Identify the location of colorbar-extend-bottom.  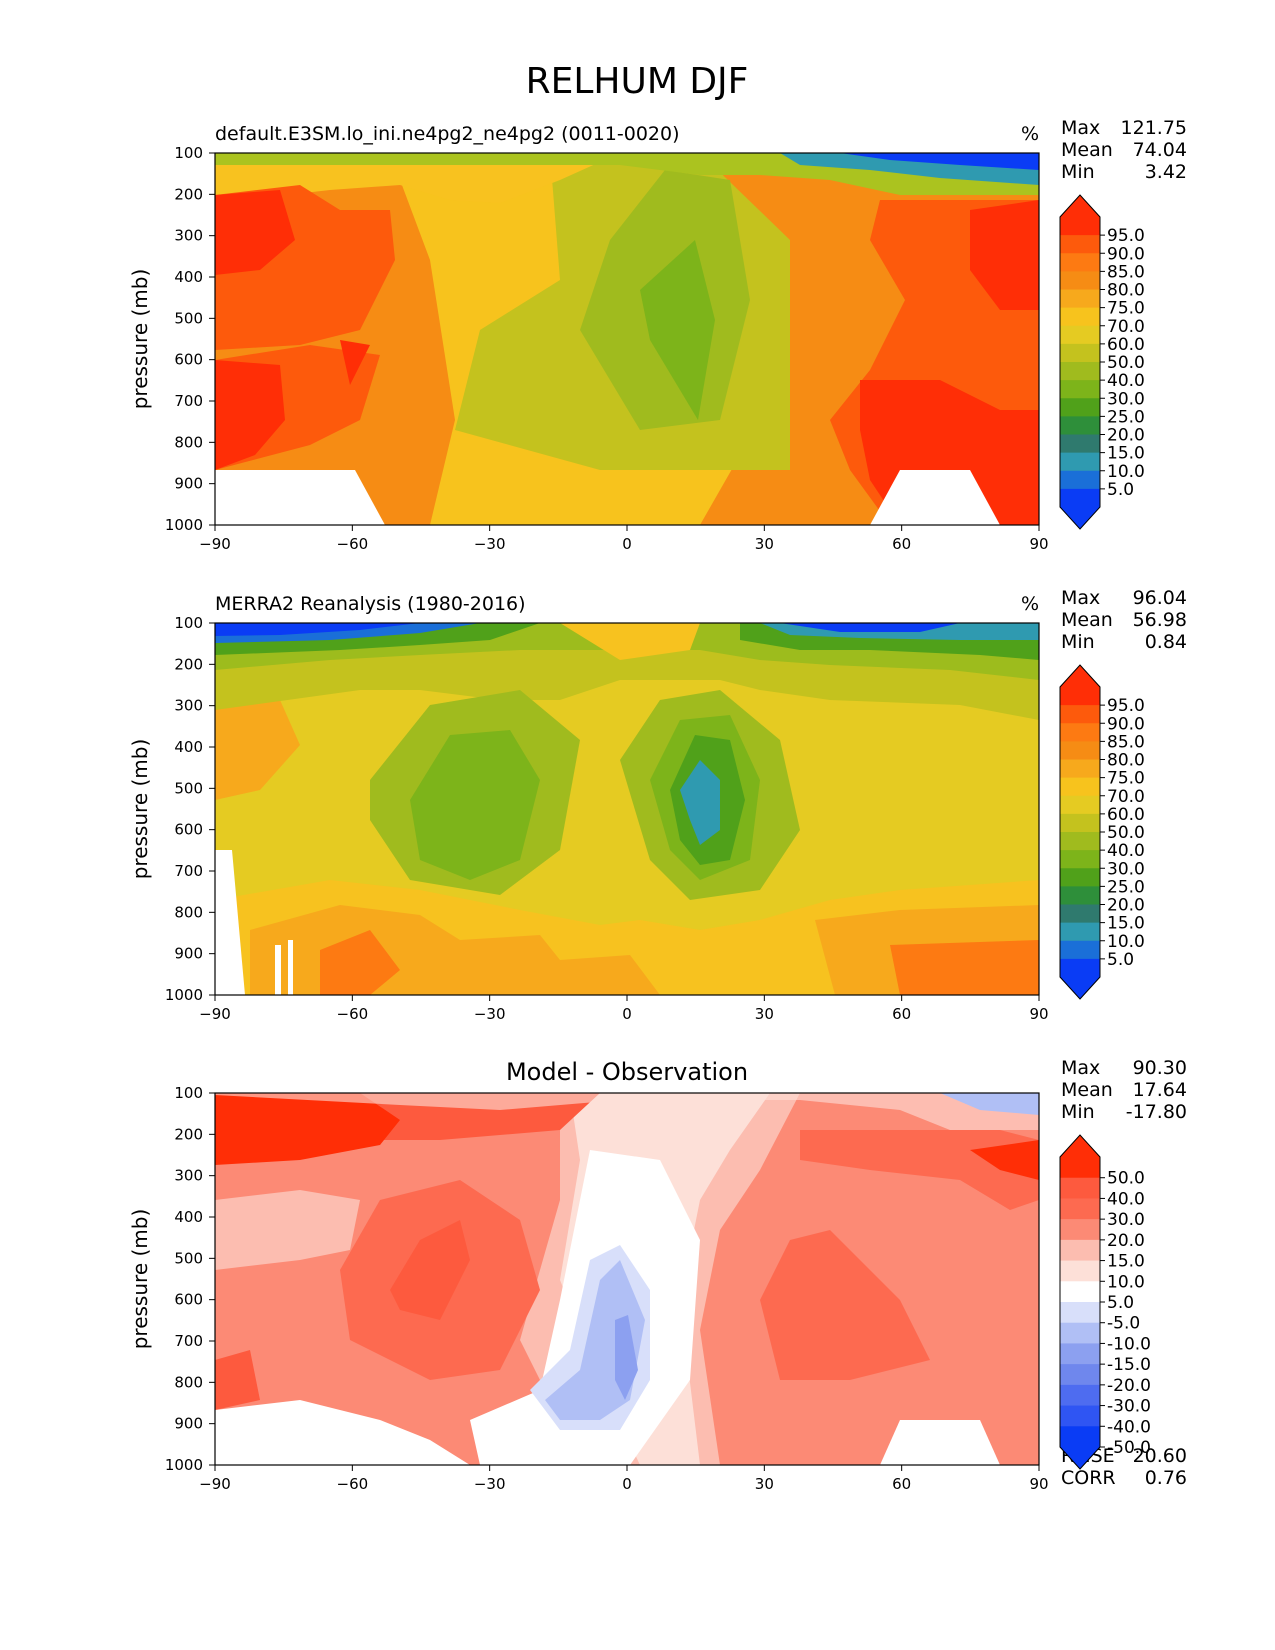
(1080, 518).